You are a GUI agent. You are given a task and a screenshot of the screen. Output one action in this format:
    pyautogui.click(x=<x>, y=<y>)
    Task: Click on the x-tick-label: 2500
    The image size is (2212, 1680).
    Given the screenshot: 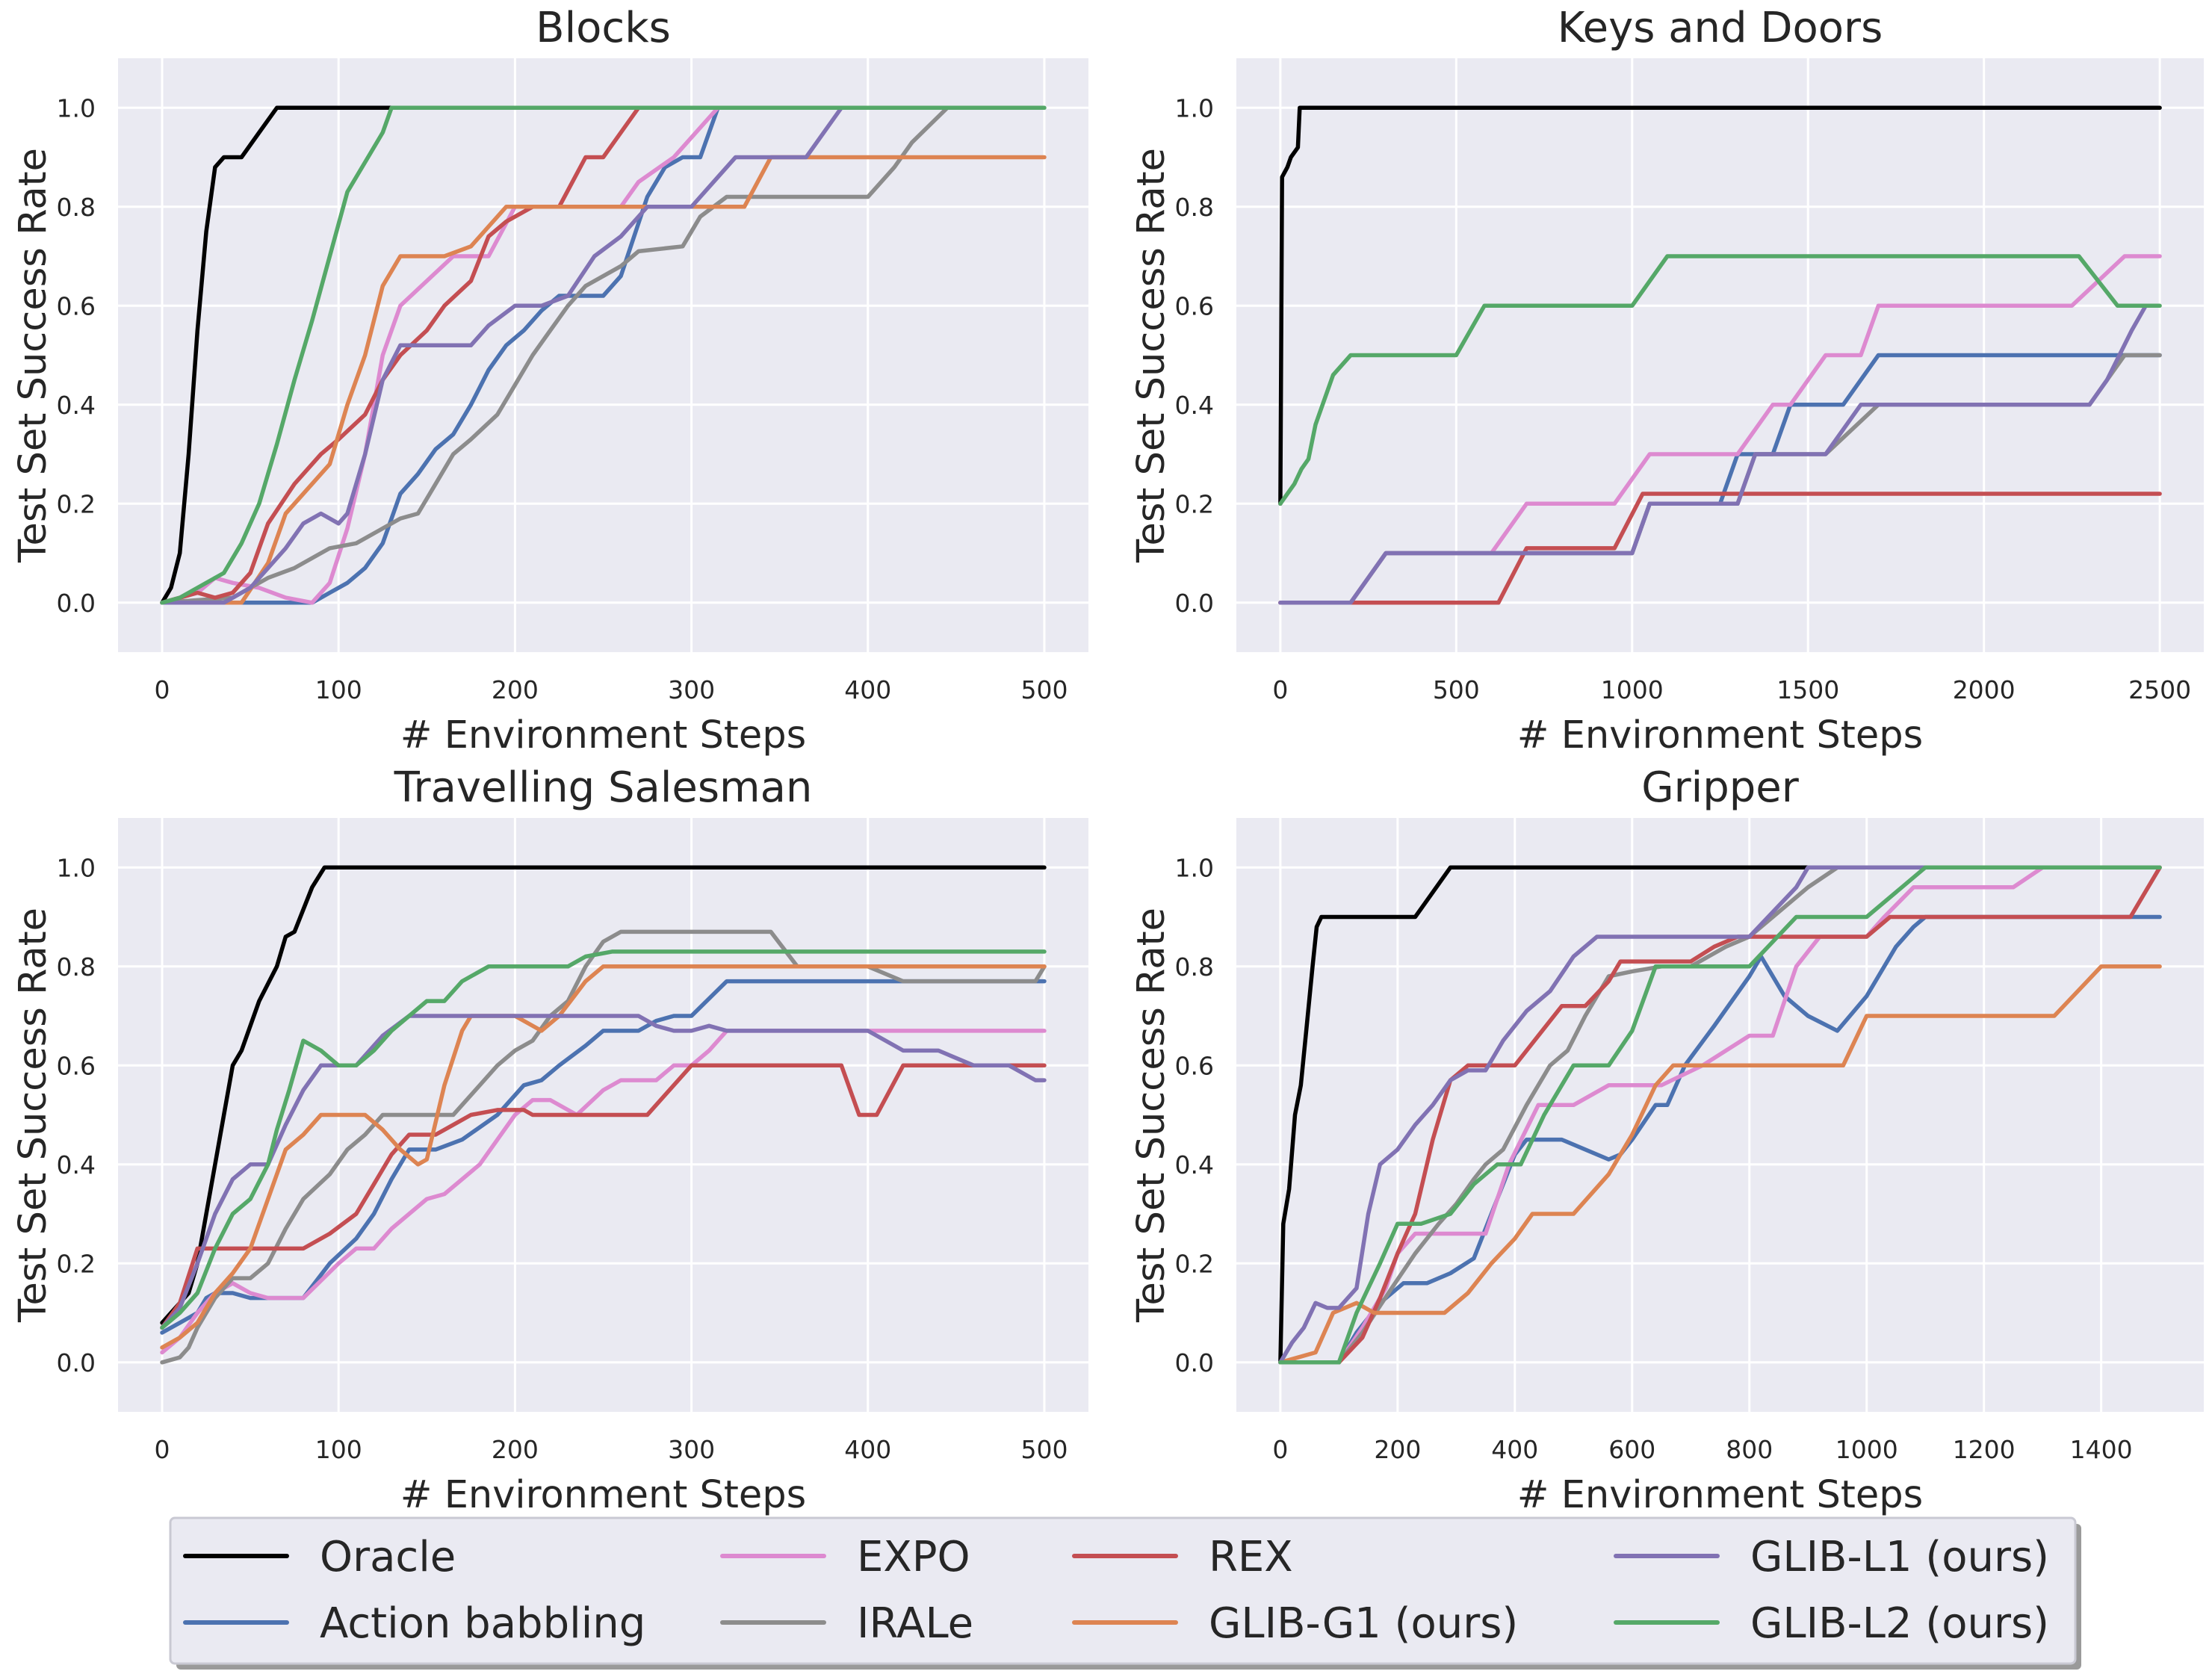 What is the action you would take?
    pyautogui.click(x=2159, y=689)
    